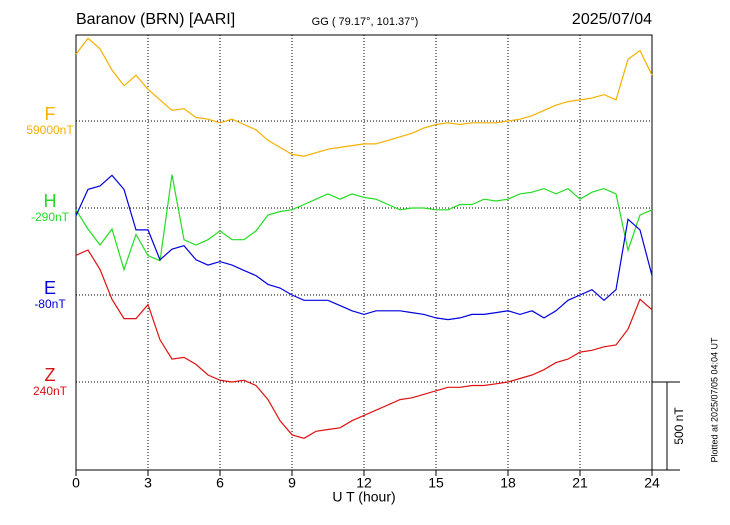 This screenshot has width=730, height=525. Describe the element at coordinates (50, 288) in the screenshot. I see `series-name: E` at that location.